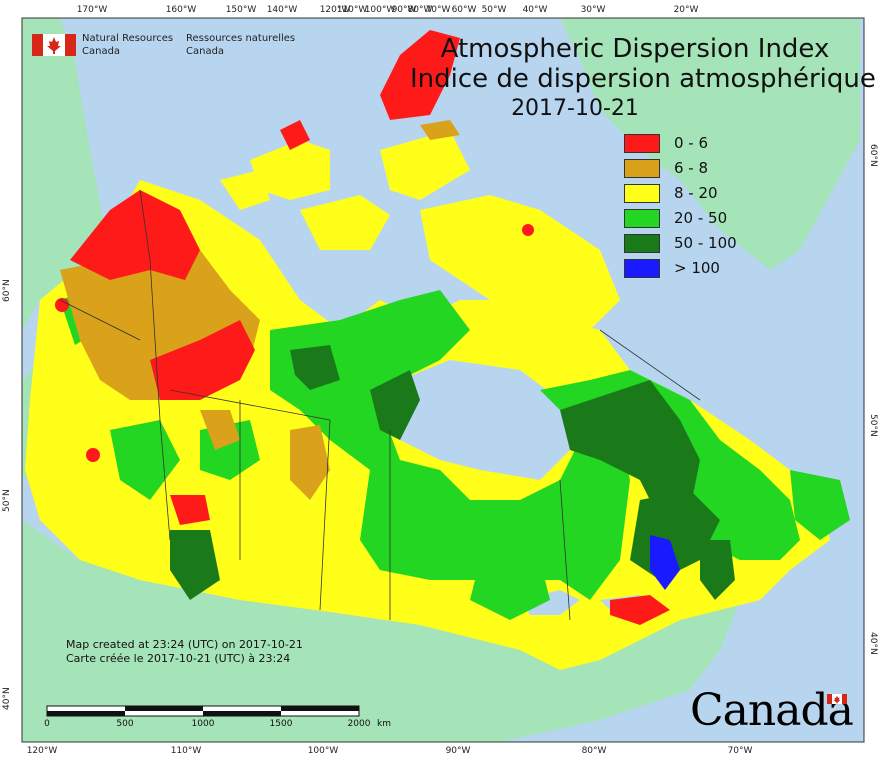 This screenshot has width=880, height=760. I want to click on creation-stamp-fr: Carte créée le 2017-10-21 (UTC) à 23:24, so click(178, 658).